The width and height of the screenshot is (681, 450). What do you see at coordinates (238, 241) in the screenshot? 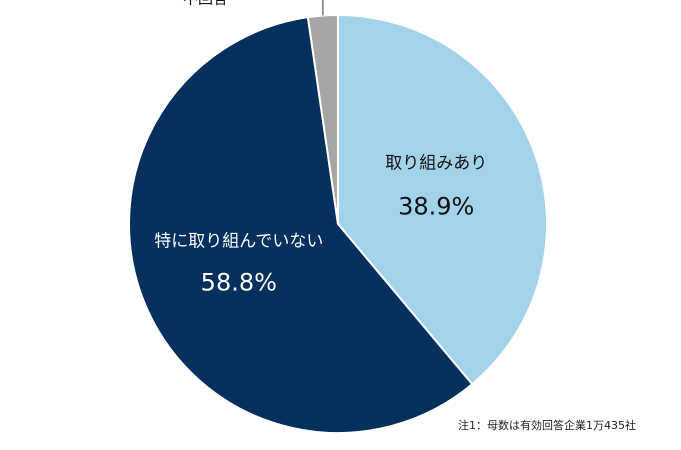
I see `slice-label: 特に取り組んでいない` at bounding box center [238, 241].